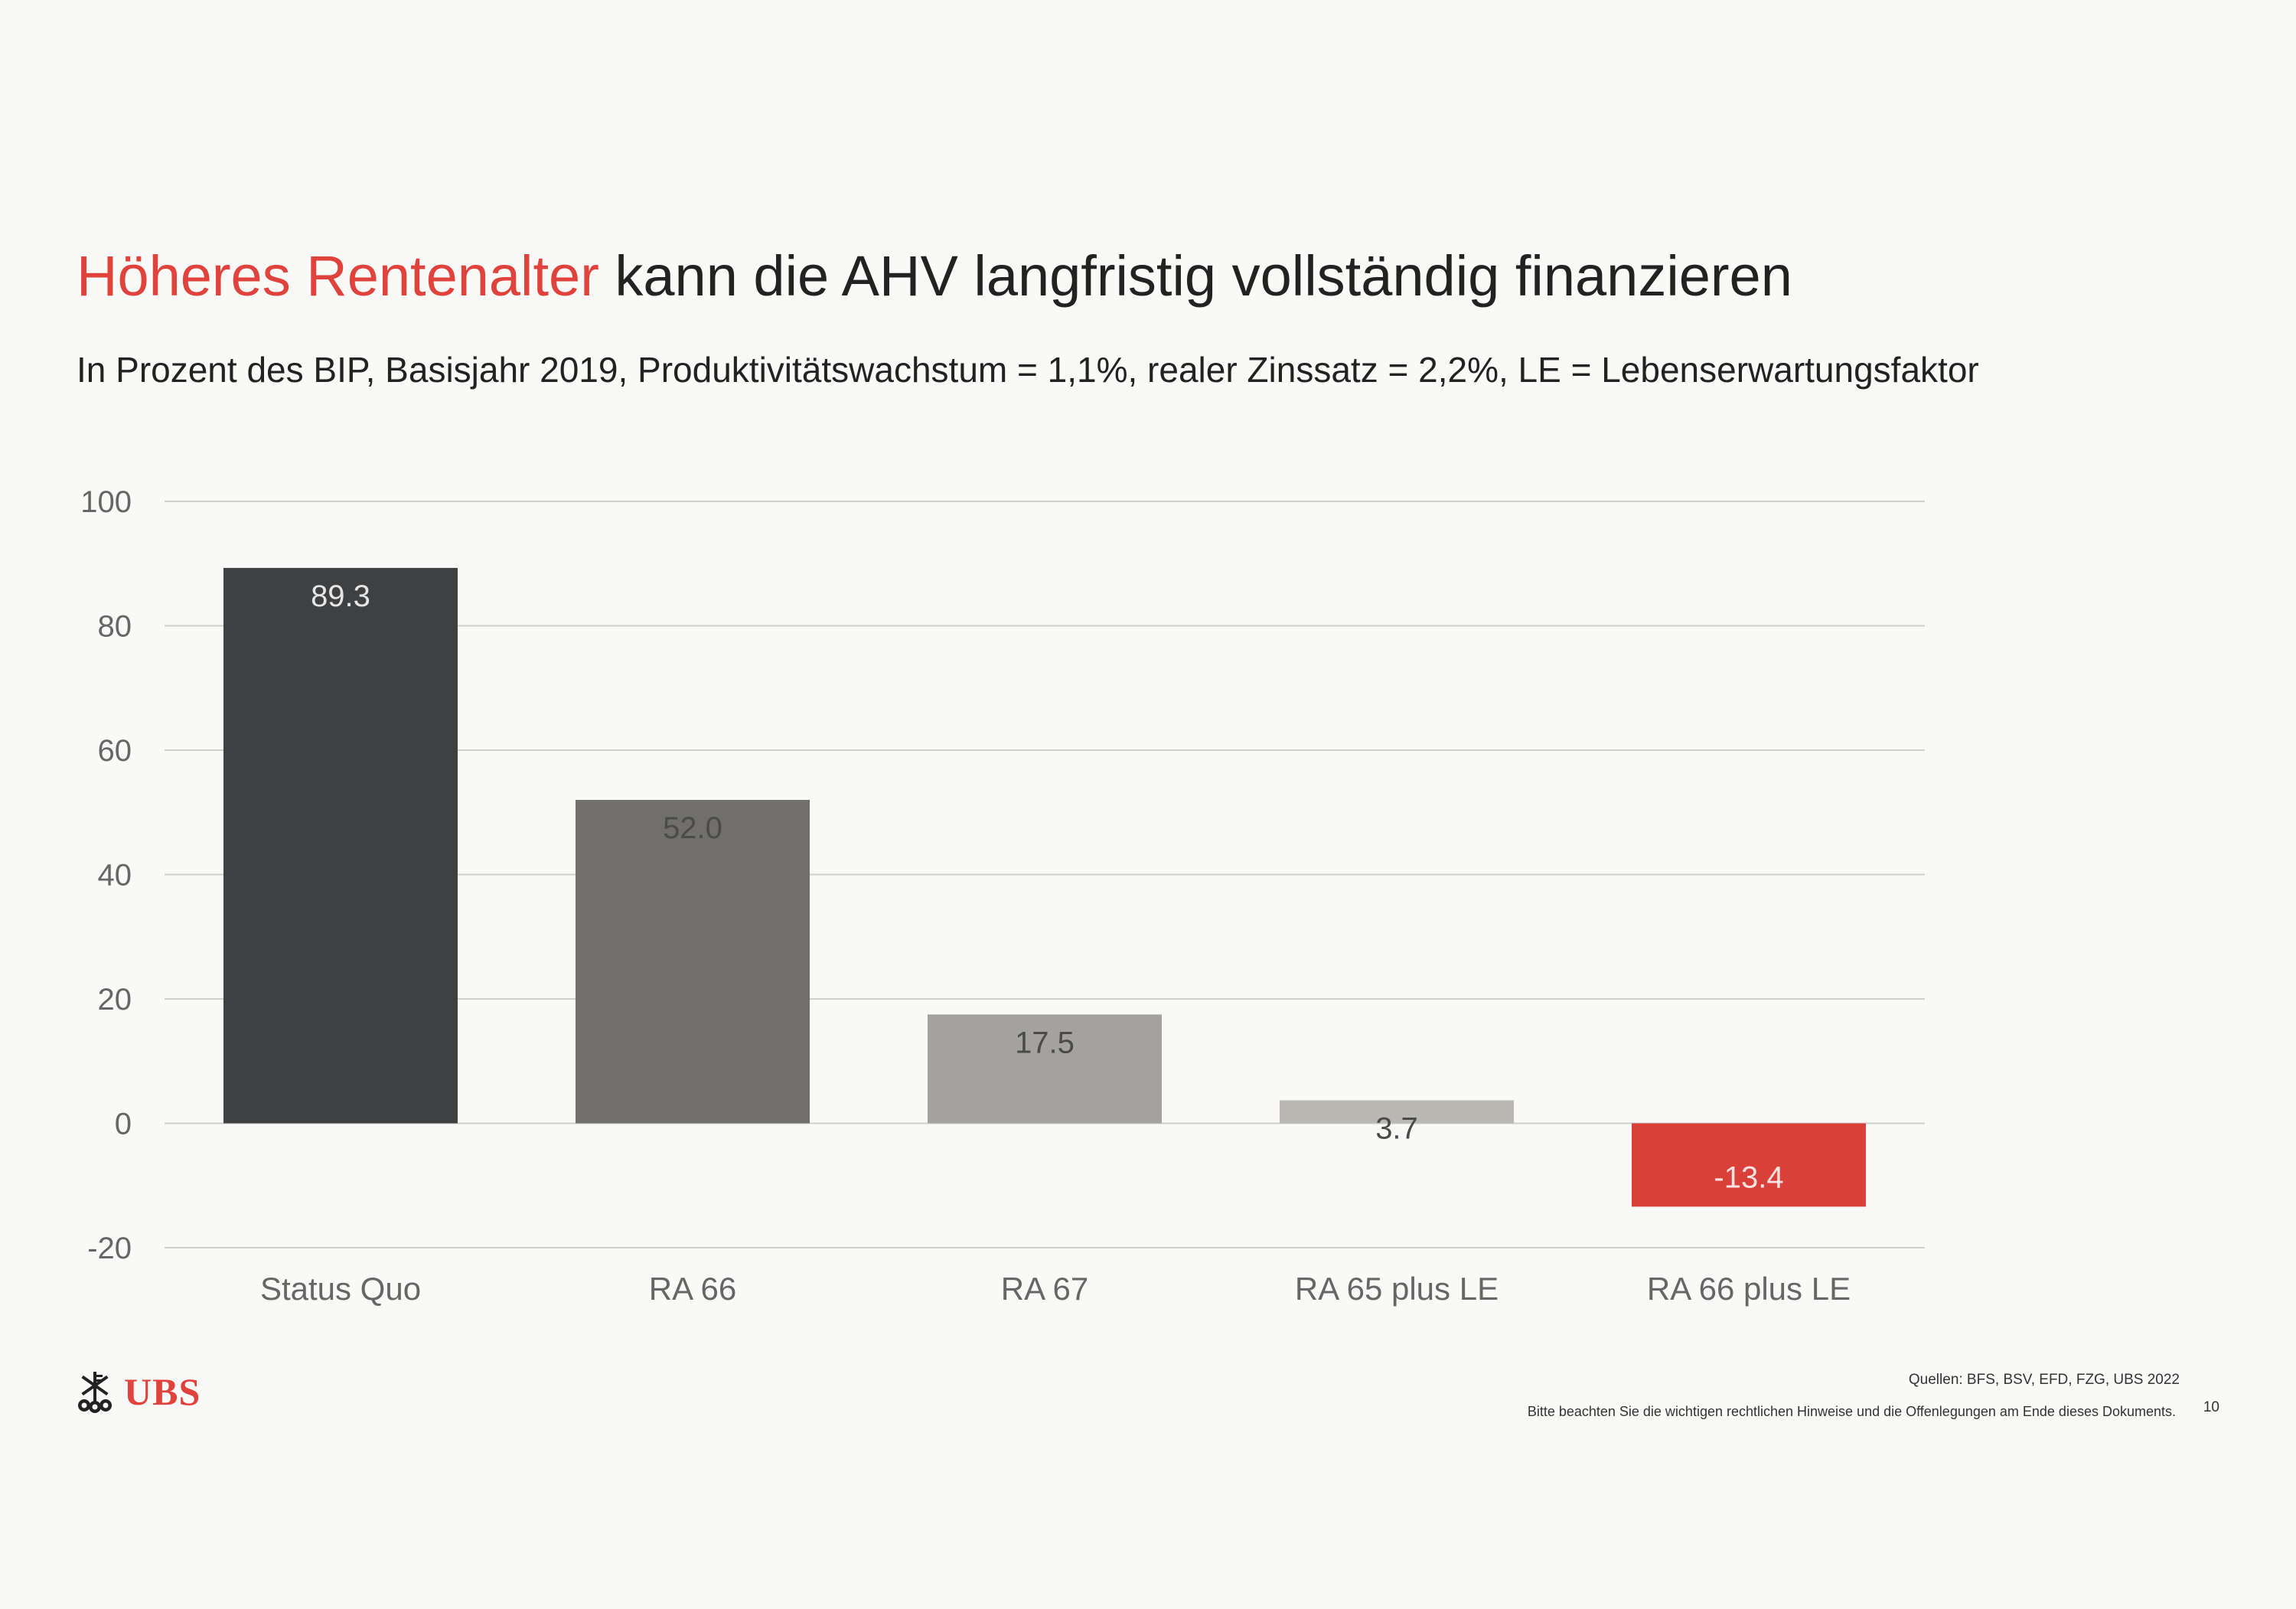 The height and width of the screenshot is (1609, 2296). What do you see at coordinates (340, 1289) in the screenshot?
I see `category-label: Status Quo` at bounding box center [340, 1289].